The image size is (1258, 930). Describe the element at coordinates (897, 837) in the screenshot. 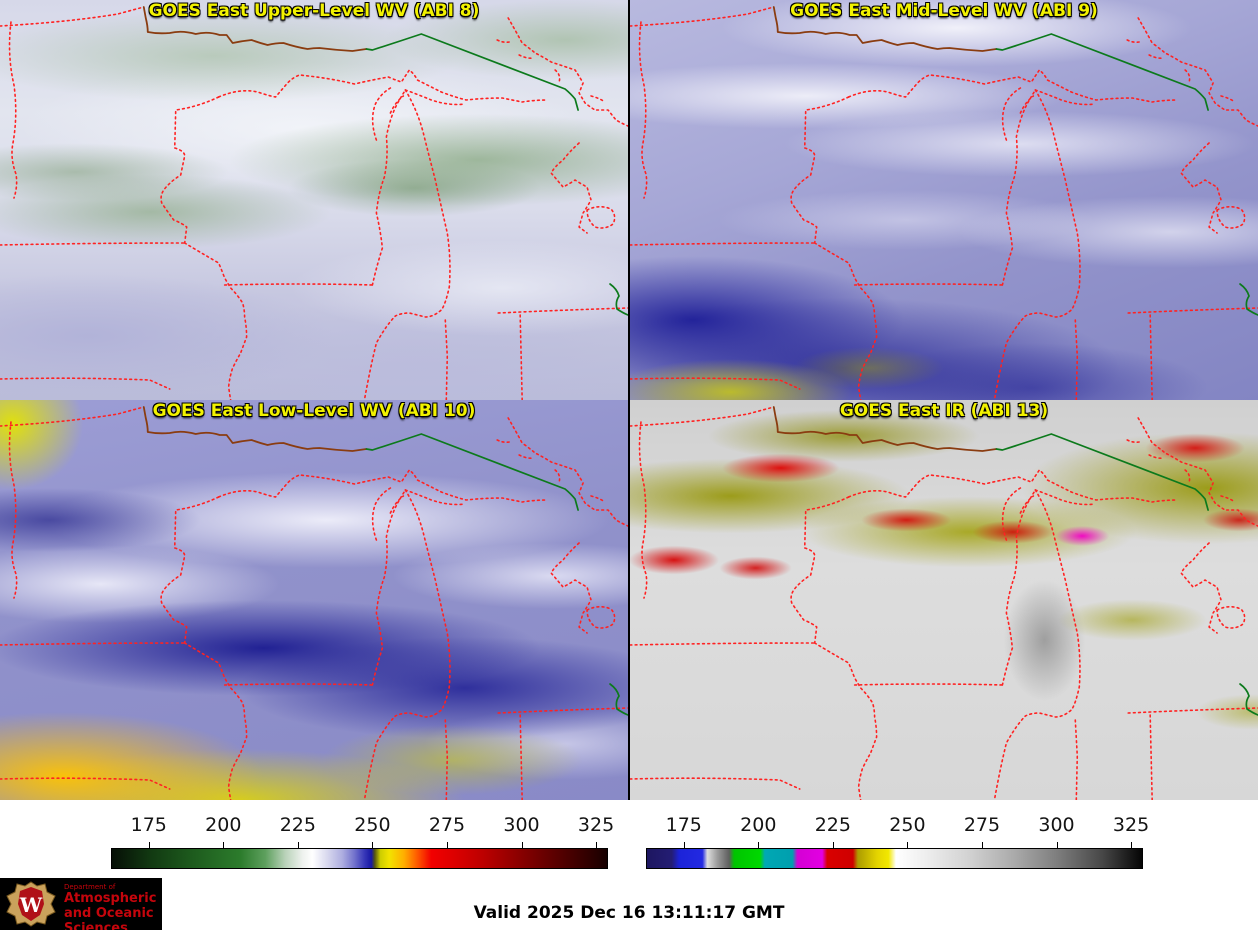

I see `colorbar-ir: 175 200 225 250 275 300 325` at that location.